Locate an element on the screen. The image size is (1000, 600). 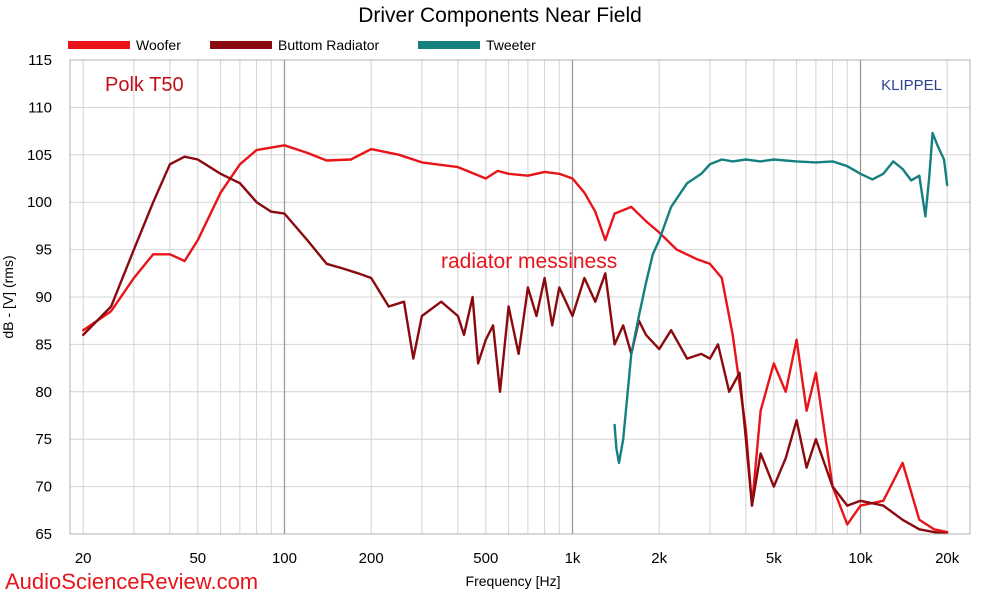
y-axis-label: dB - [V] (rms) is located at coordinates (8, 296).